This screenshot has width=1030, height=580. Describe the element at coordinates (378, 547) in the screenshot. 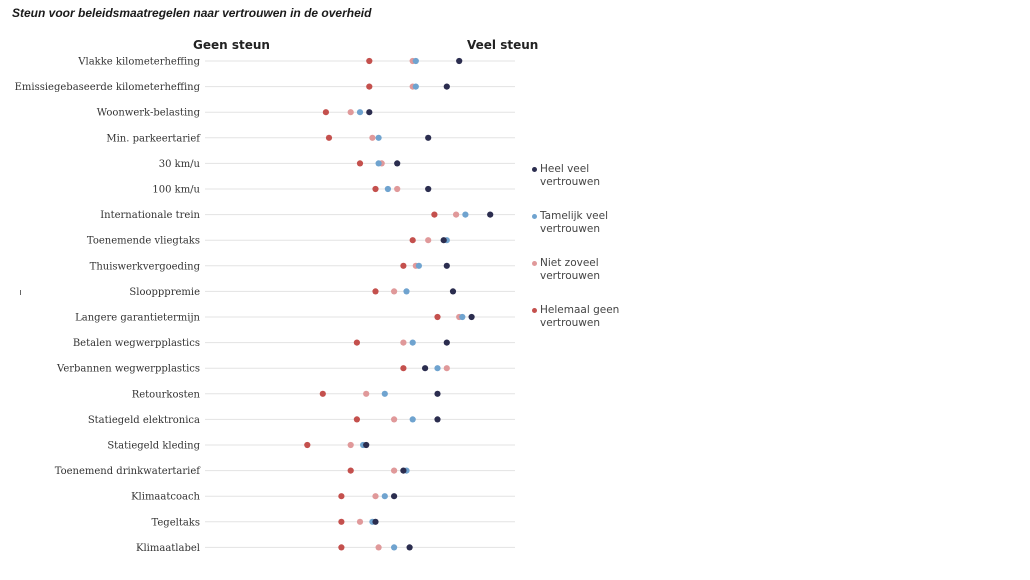

I see `point-niet-zoveel-vertrouwen-klimaatlabel` at that location.